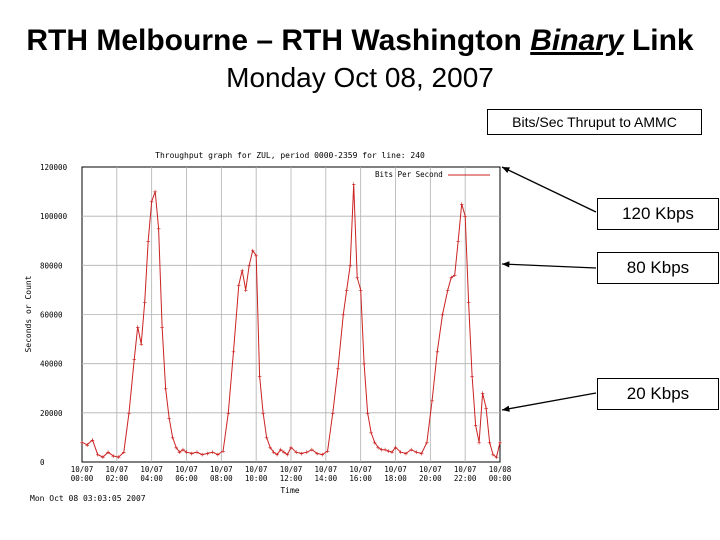  I want to click on y-tick-label: 0, so click(42, 462).